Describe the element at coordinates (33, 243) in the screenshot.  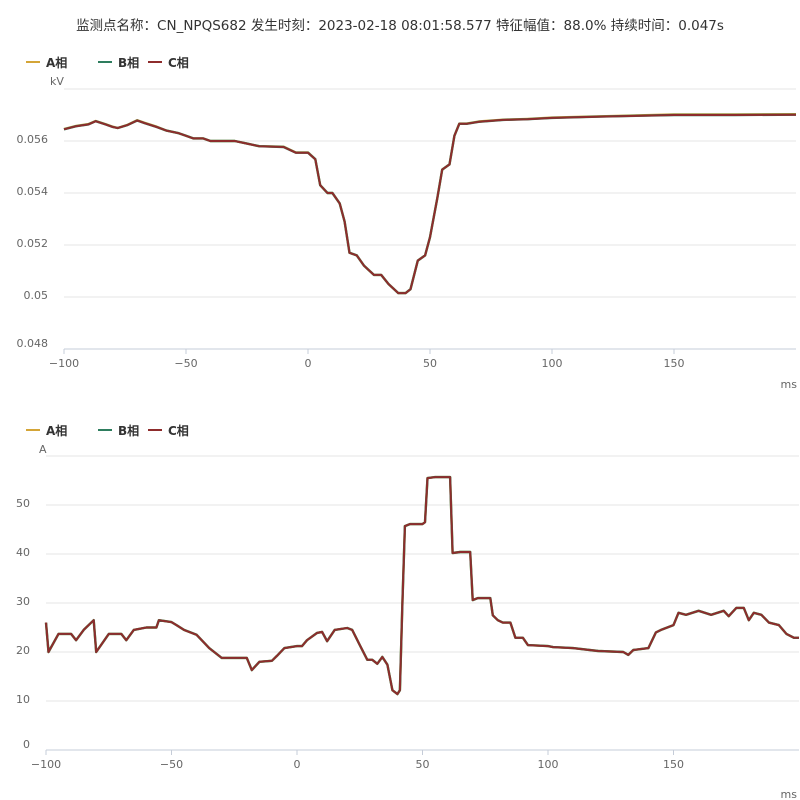
I see `y-tick-label: 0.052` at that location.